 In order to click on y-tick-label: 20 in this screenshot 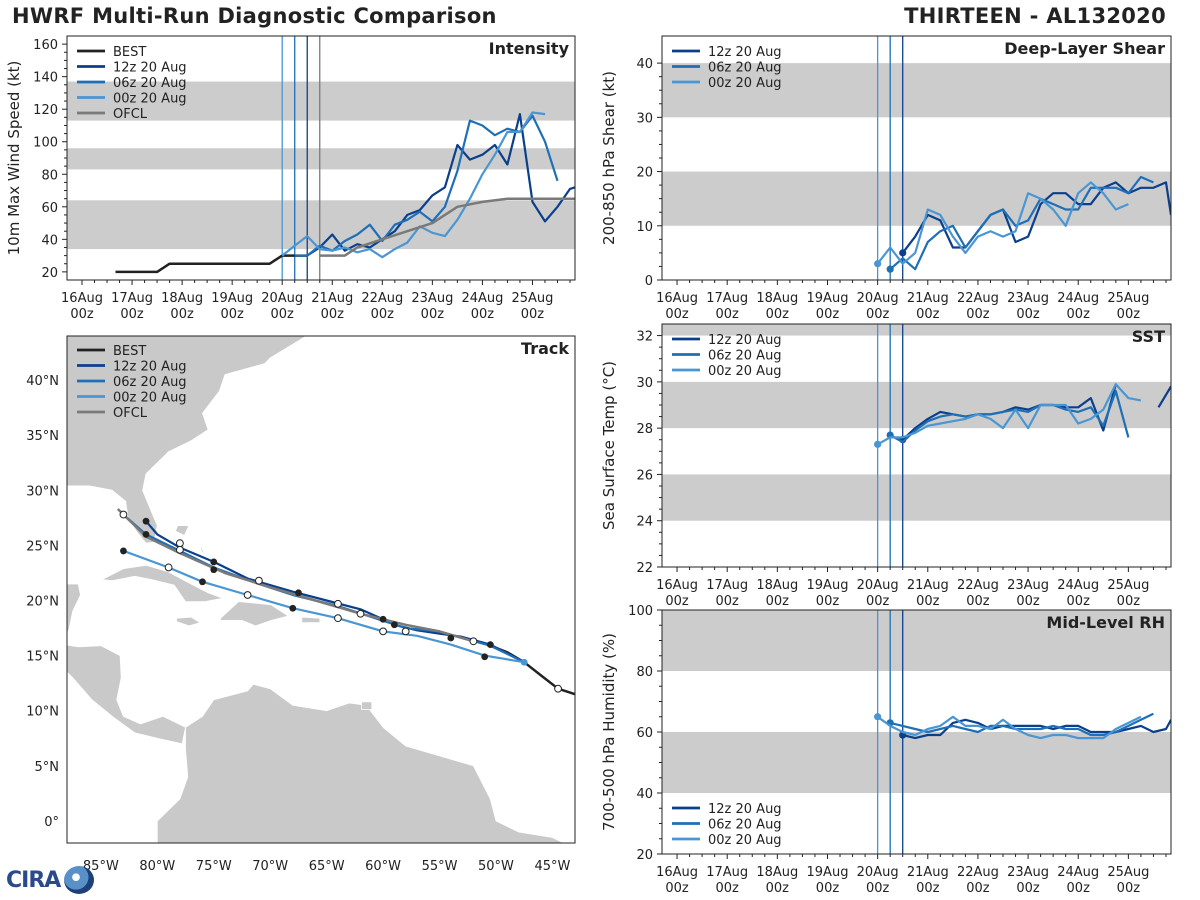, I will do `click(644, 173)`.